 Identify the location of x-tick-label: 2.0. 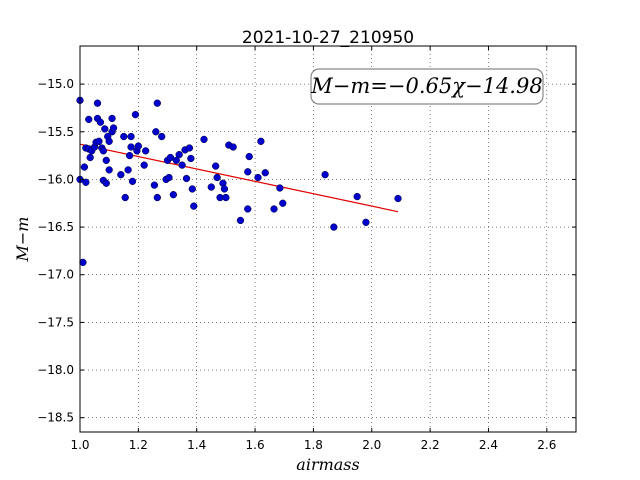
(371, 445).